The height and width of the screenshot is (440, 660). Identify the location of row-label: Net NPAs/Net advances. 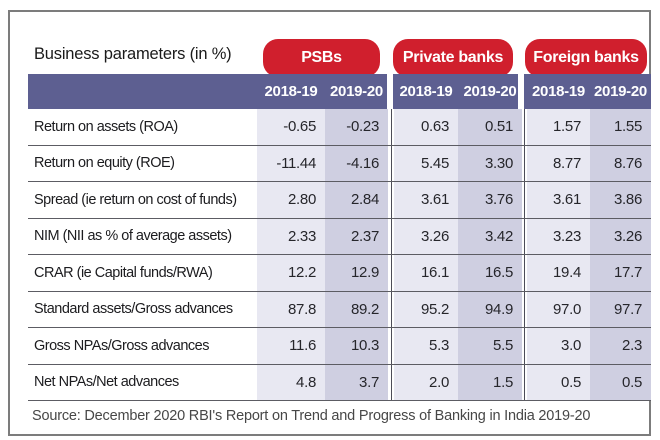
(106, 382).